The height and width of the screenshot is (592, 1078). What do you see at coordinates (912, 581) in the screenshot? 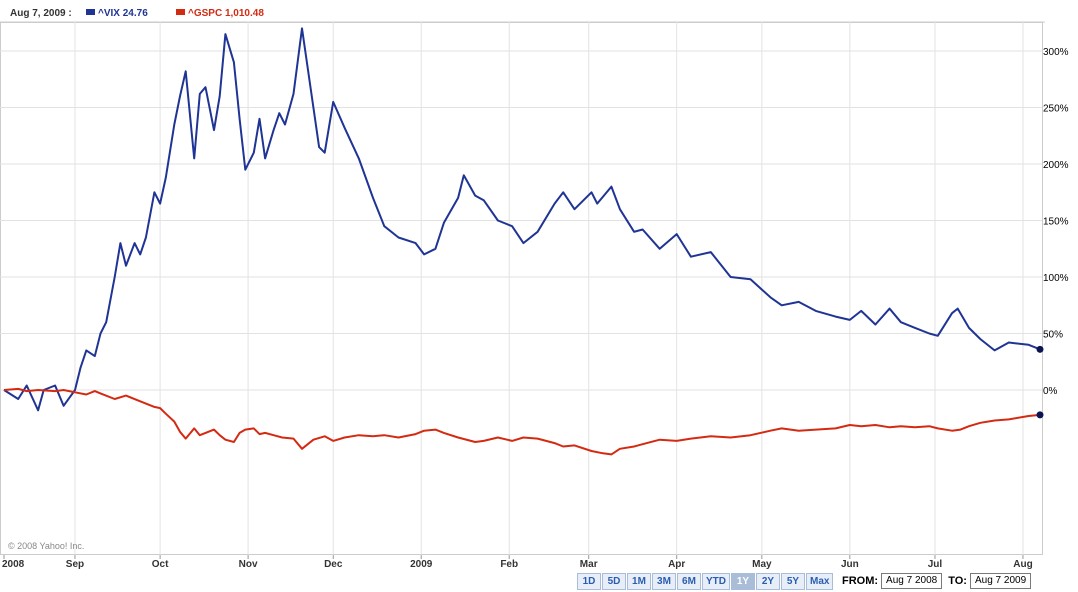
I see `from-date-input: Aug 7 2008` at bounding box center [912, 581].